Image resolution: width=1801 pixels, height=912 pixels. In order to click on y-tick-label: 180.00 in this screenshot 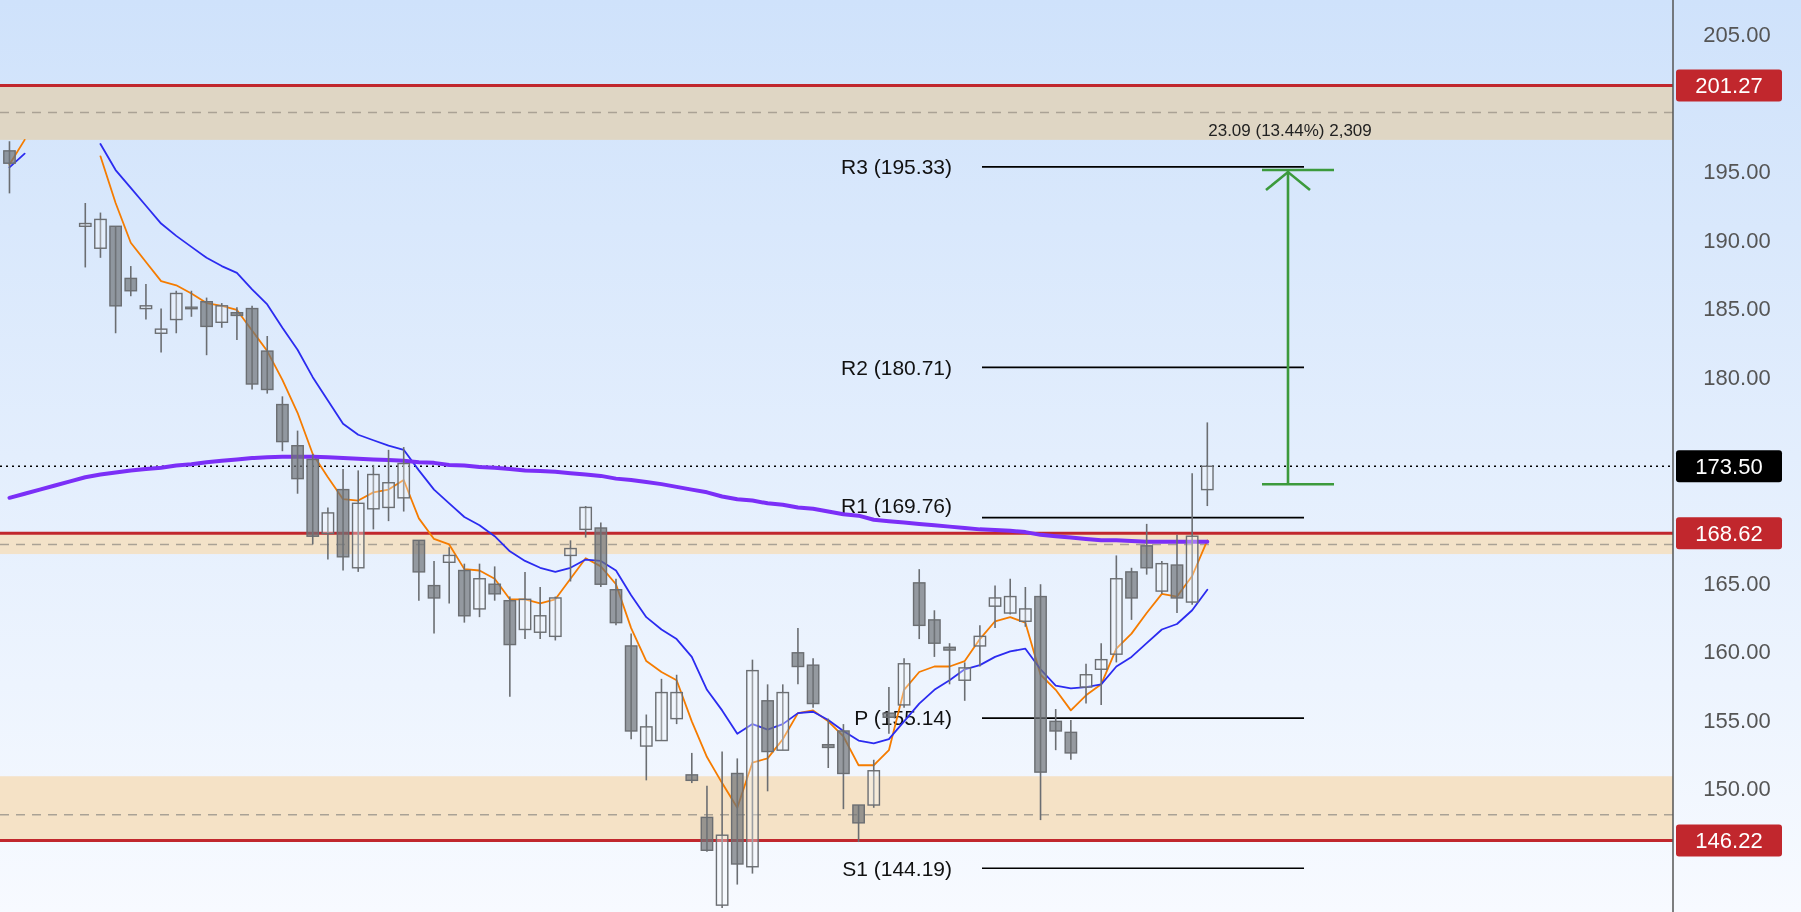, I will do `click(1737, 377)`.